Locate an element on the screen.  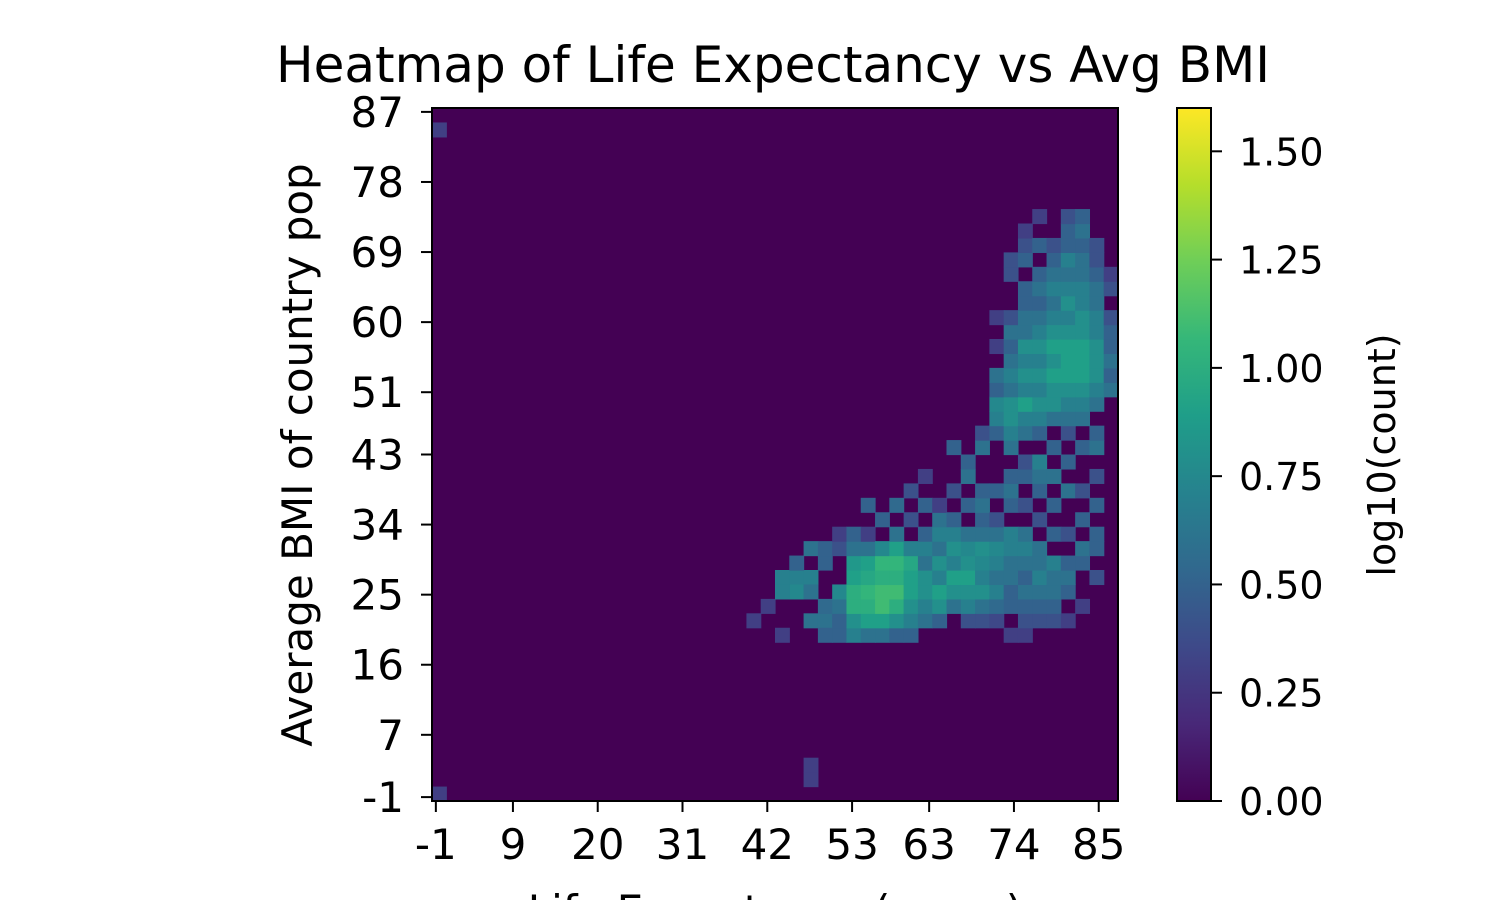
y-axis: -1 7 16 25 34 43 51 60 69 78 87 is located at coordinates (391, 455).